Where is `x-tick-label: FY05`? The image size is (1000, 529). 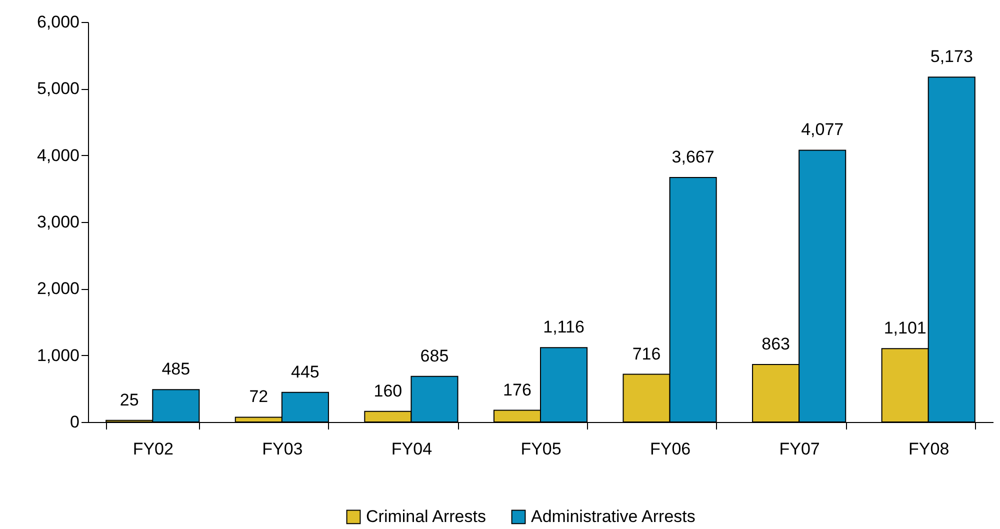
x-tick-label: FY05 is located at coordinates (541, 449).